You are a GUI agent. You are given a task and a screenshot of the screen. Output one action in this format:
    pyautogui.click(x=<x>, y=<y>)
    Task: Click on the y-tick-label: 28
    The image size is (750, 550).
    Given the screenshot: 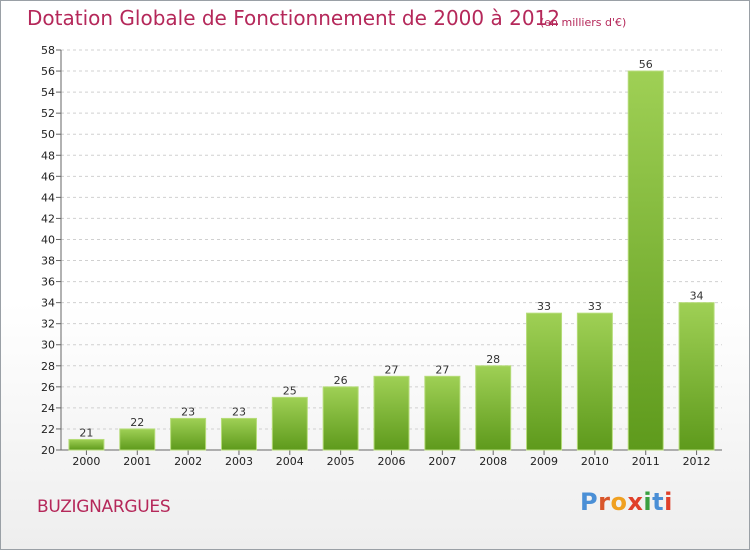 What is the action you would take?
    pyautogui.click(x=48, y=366)
    